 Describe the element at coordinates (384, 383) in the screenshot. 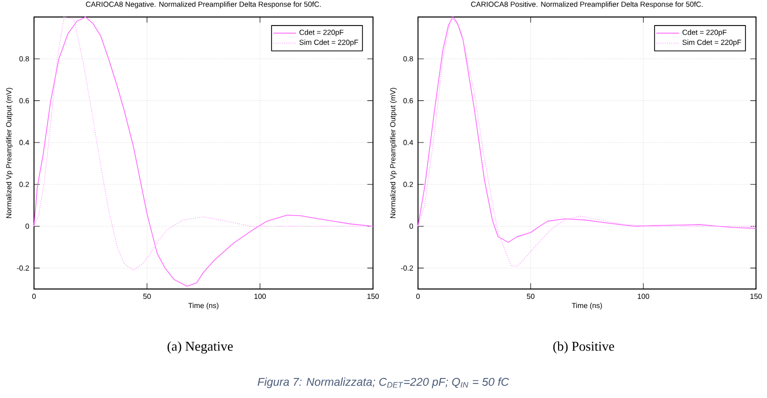

I see `text: Figura 7: Normalizzata; C$_{DET}$=220 pF; Q$_{IN}$ = 50 fC` at that location.